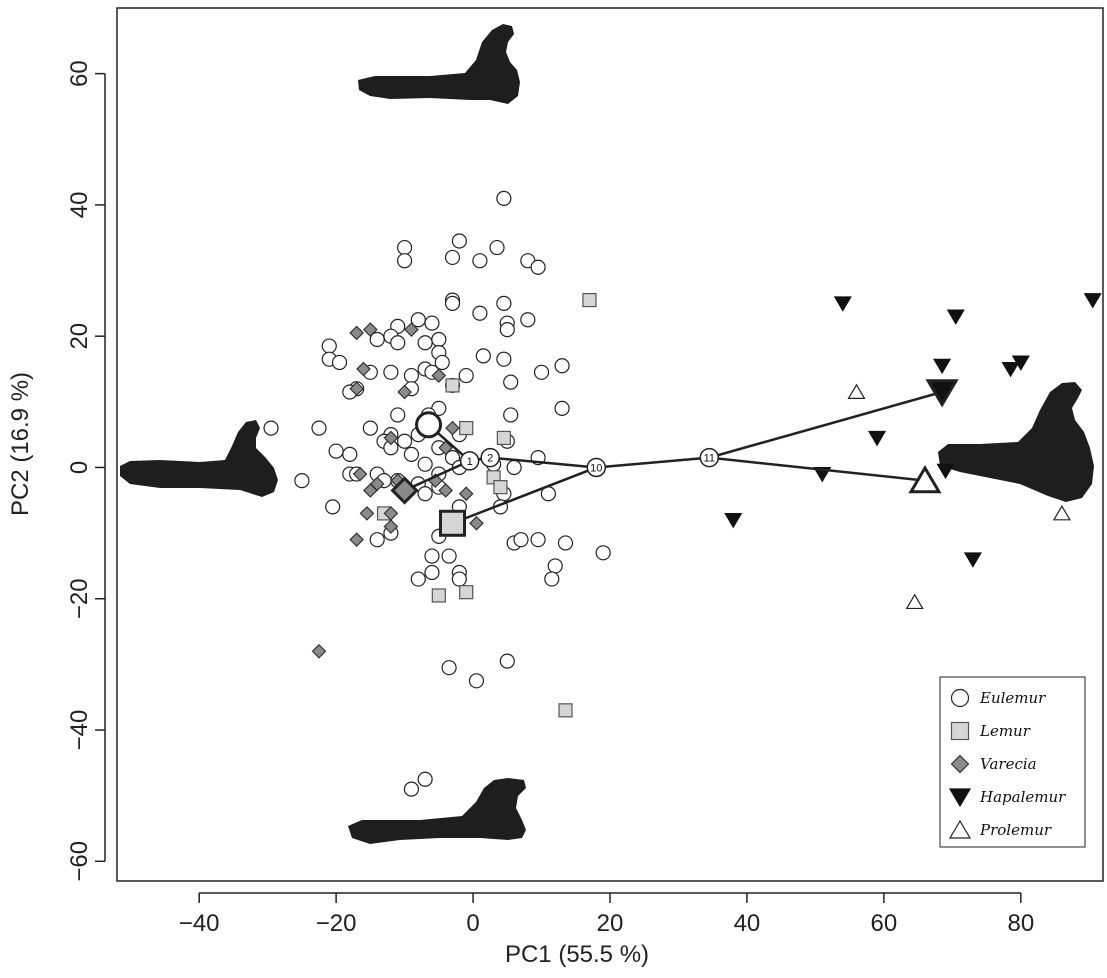 This screenshot has width=1107, height=978. Describe the element at coordinates (1005, 731) in the screenshot. I see `legend-label-lemur: Lemur` at that location.